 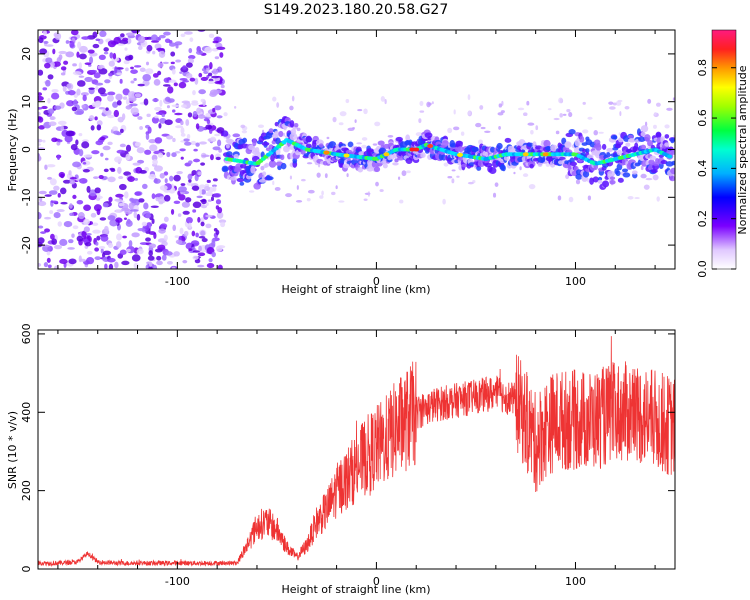 I want to click on spectrogram-x-tick-label: 0, so click(x=376, y=281).